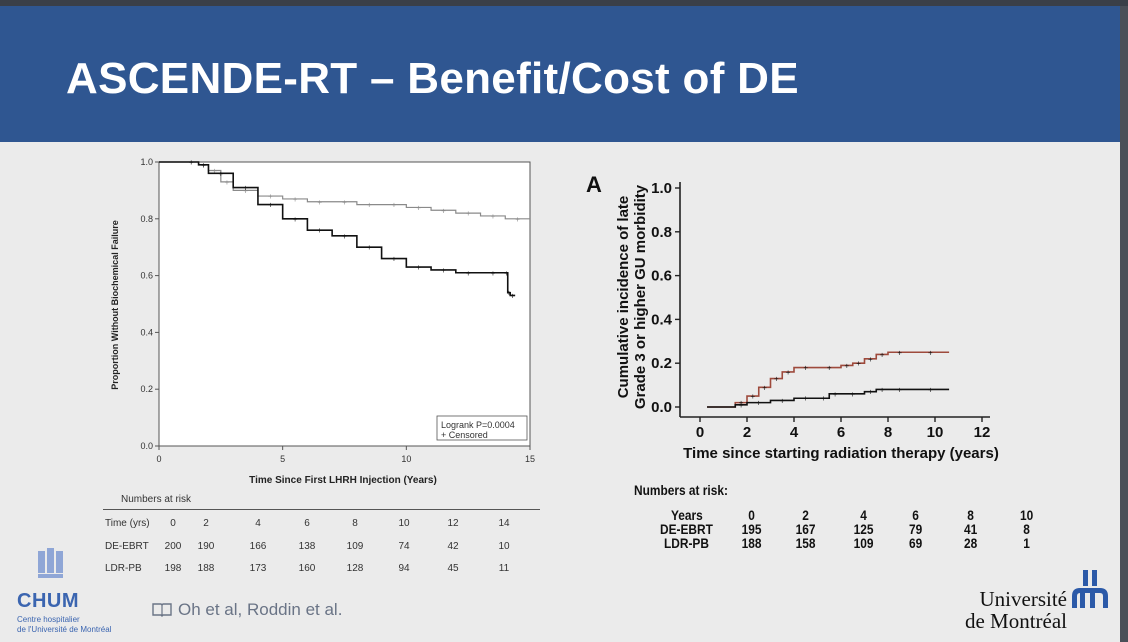  Describe the element at coordinates (404, 546) in the screenshot. I see `risk-value-cell: 74` at that location.